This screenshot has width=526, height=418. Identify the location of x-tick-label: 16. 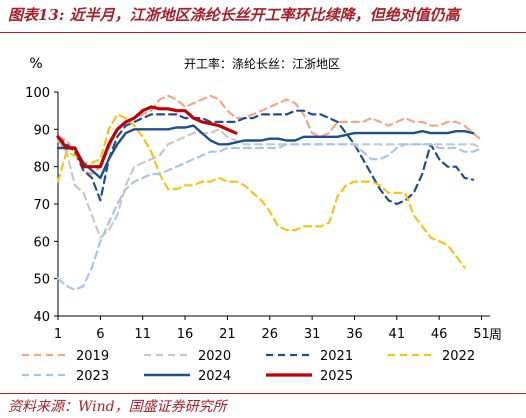
(185, 334).